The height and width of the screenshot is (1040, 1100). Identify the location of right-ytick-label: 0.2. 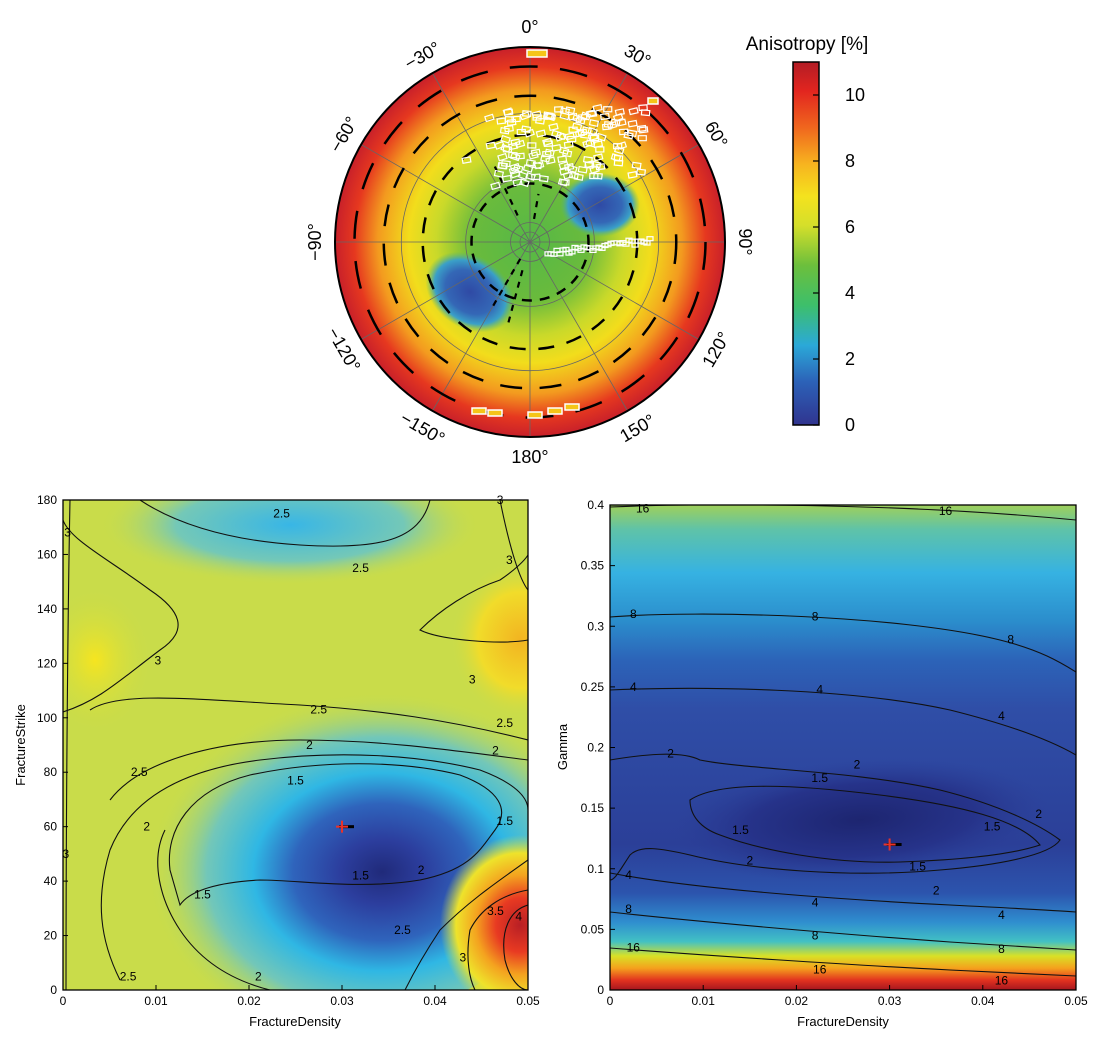
(595, 748).